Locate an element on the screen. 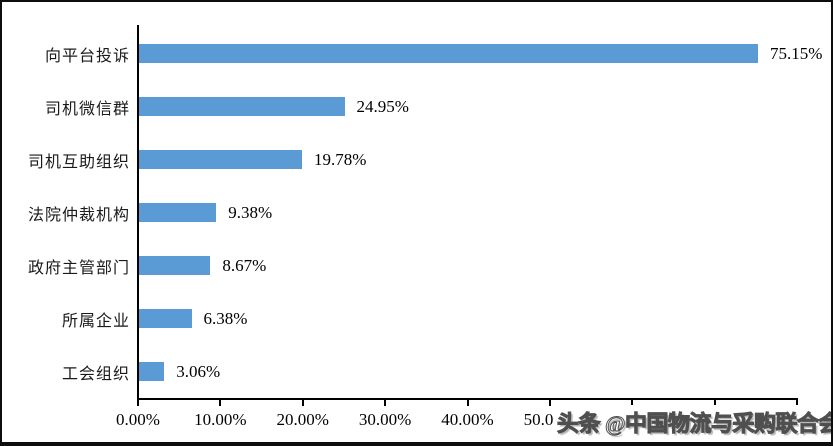 The height and width of the screenshot is (446, 833). x-axis-line is located at coordinates (467, 399).